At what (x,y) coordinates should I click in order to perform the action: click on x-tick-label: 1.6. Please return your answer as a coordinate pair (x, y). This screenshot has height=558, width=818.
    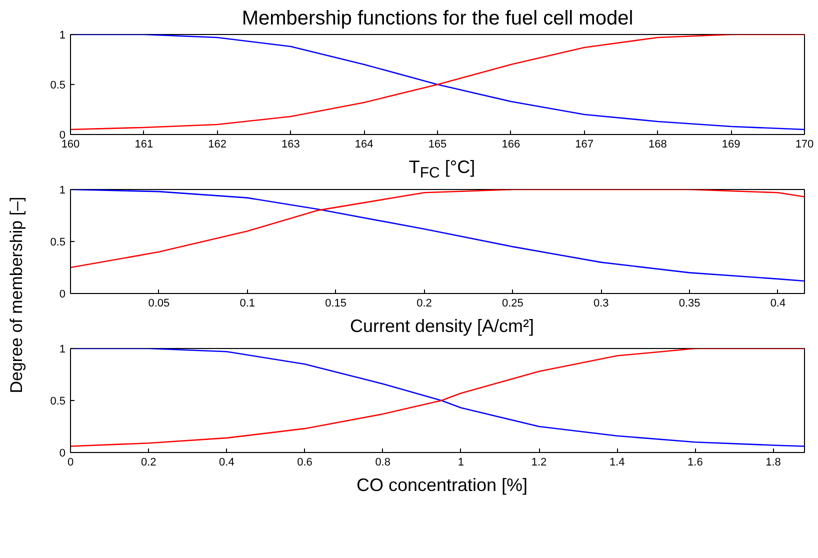
    Looking at the image, I should click on (695, 462).